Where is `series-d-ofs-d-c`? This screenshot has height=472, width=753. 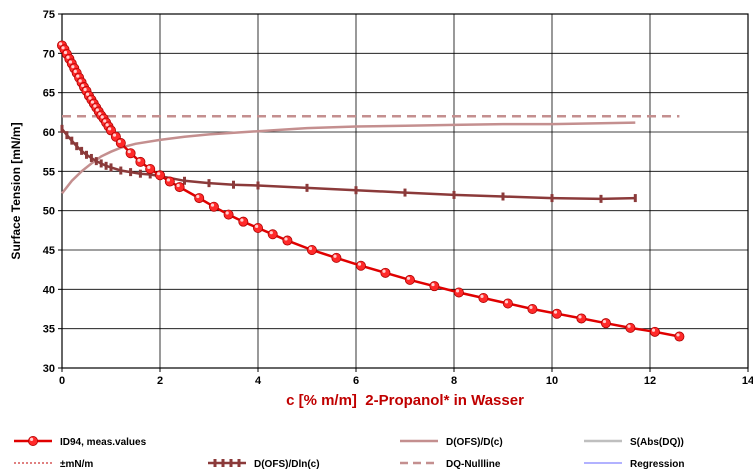
series-d-ofs-d-c is located at coordinates (348, 158).